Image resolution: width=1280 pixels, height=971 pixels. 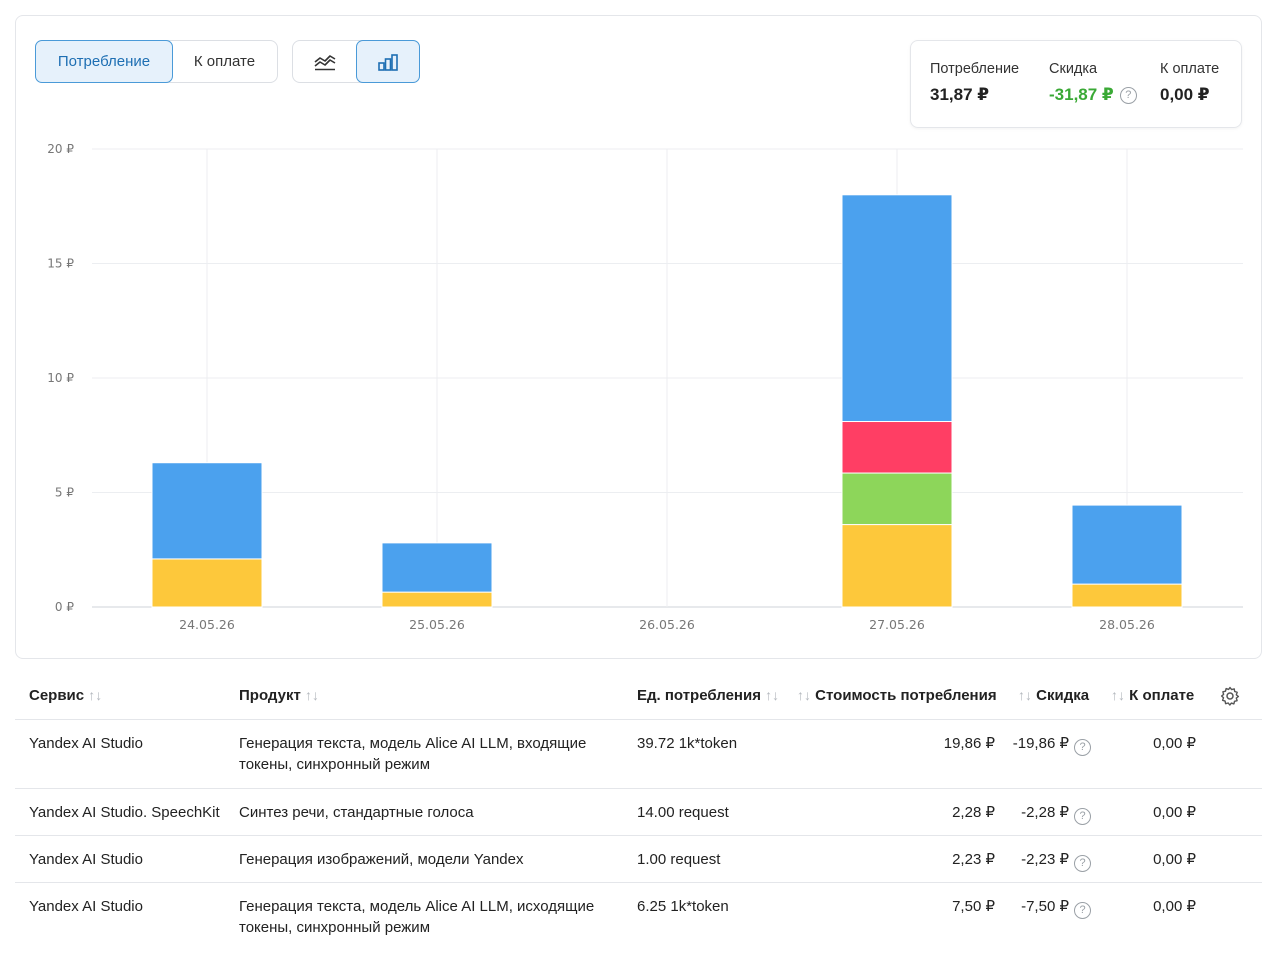 I want to click on cell-product-line1: Генерация изображений, модели Yandex, so click(x=381, y=859).